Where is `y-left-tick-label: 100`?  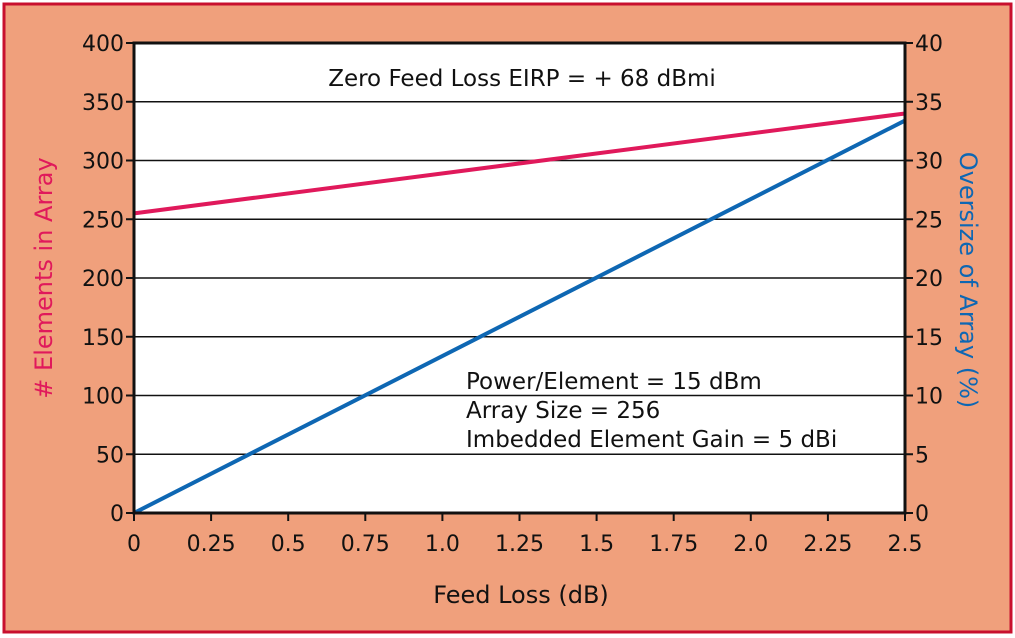
y-left-tick-label: 100 is located at coordinates (103, 397).